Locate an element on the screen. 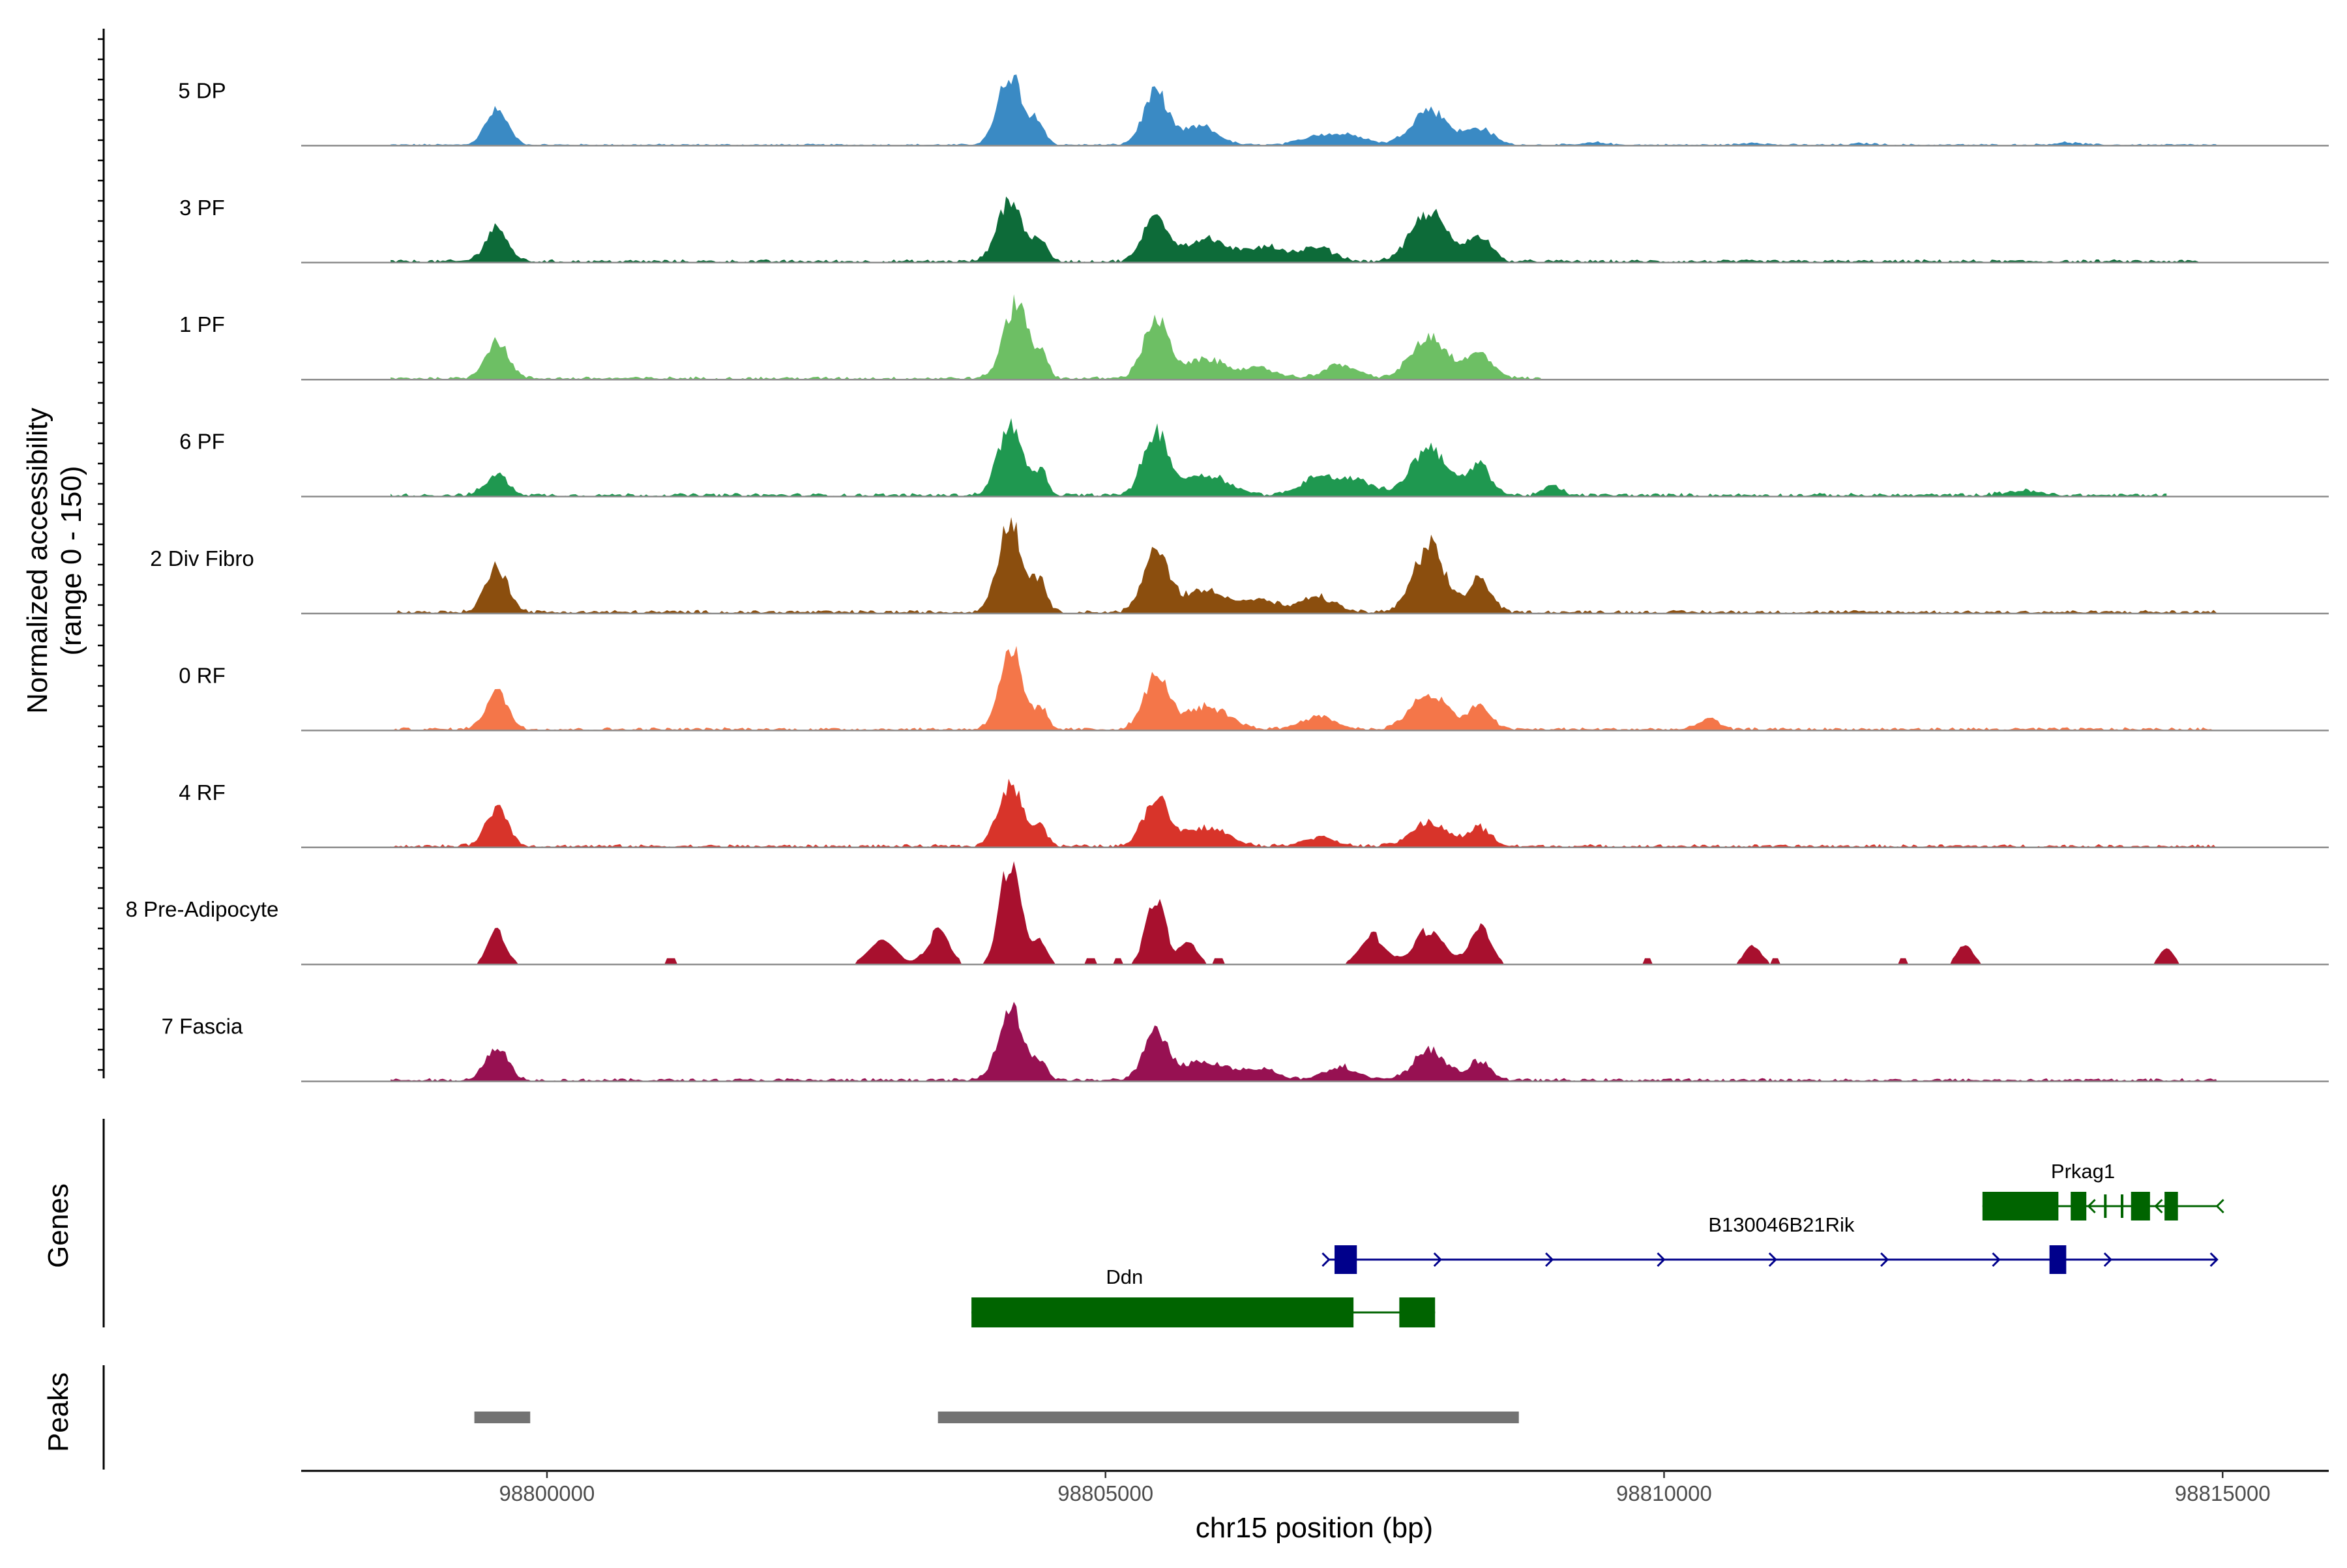  track-1-pf: 1 PF is located at coordinates (1254, 338).